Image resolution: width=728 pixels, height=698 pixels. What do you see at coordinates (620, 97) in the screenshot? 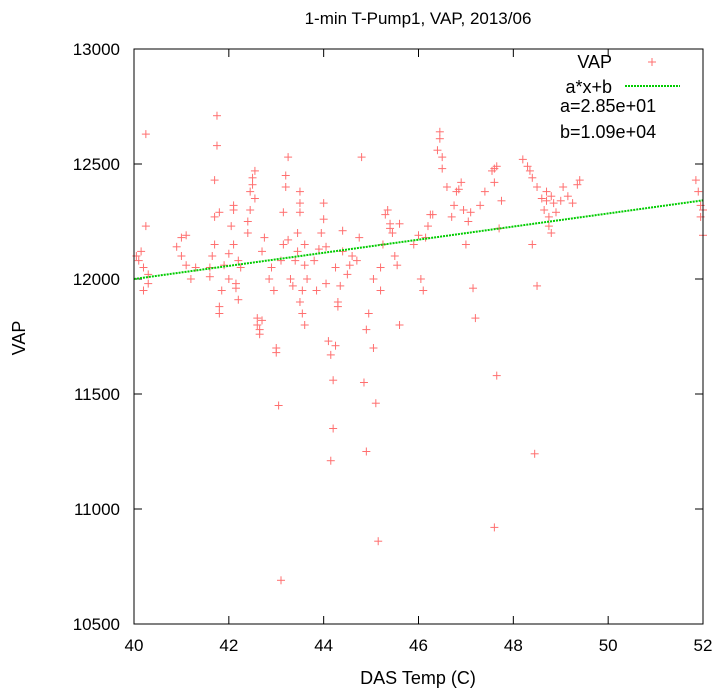
I see `legend: VAP a*x+b a=2.85e+01 b=1.09e+04` at bounding box center [620, 97].